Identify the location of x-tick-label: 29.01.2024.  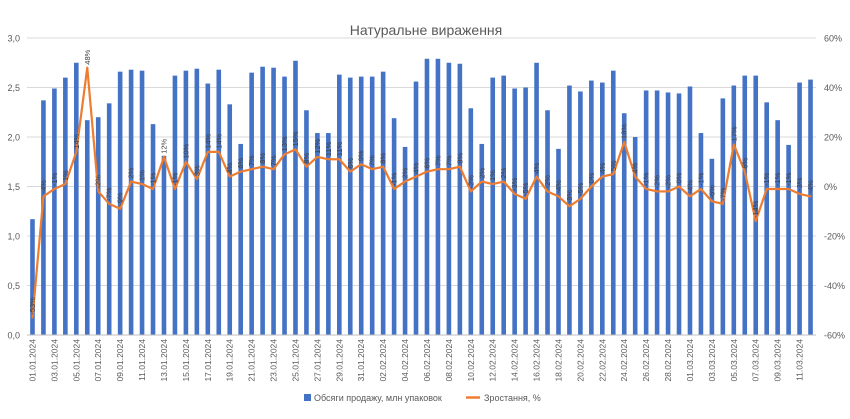
(339, 360).